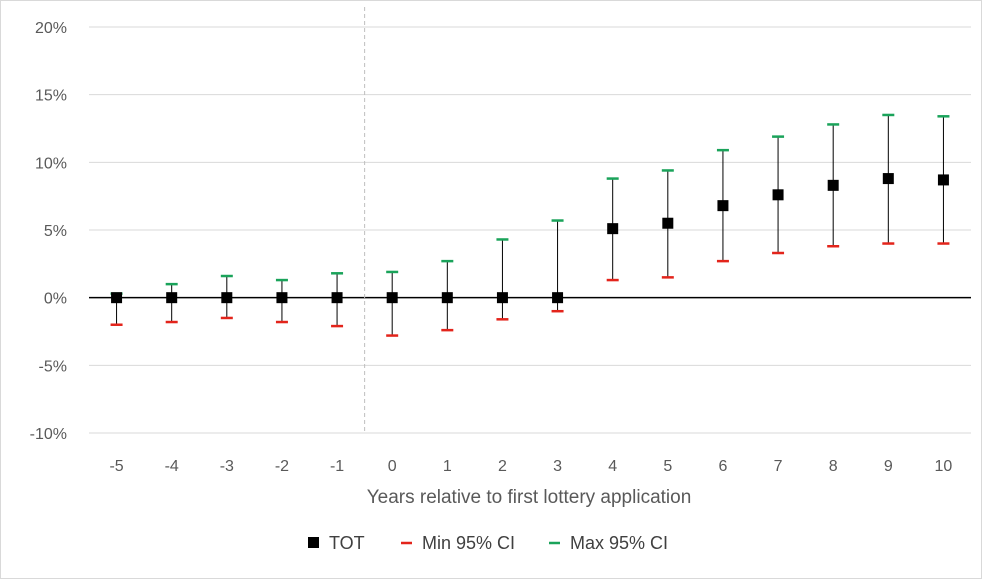 Image resolution: width=982 pixels, height=583 pixels. Describe the element at coordinates (116, 466) in the screenshot. I see `x-tick-label: -5` at that location.